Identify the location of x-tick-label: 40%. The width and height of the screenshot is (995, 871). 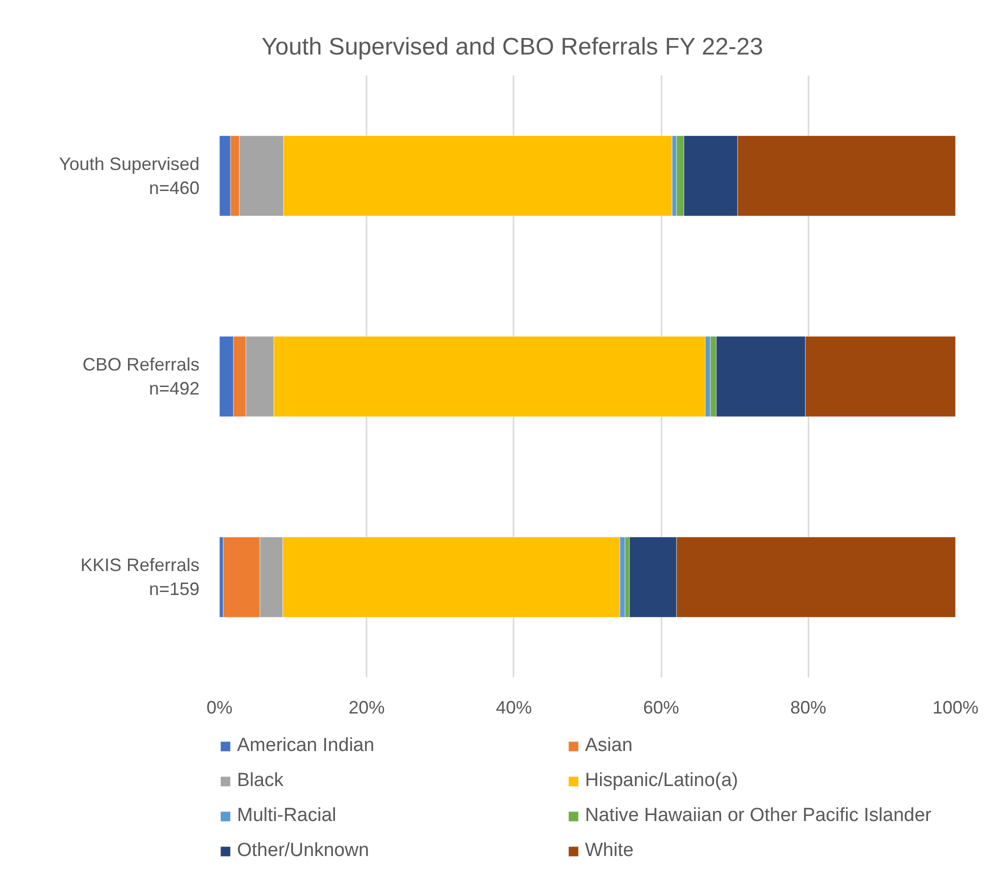
(514, 708).